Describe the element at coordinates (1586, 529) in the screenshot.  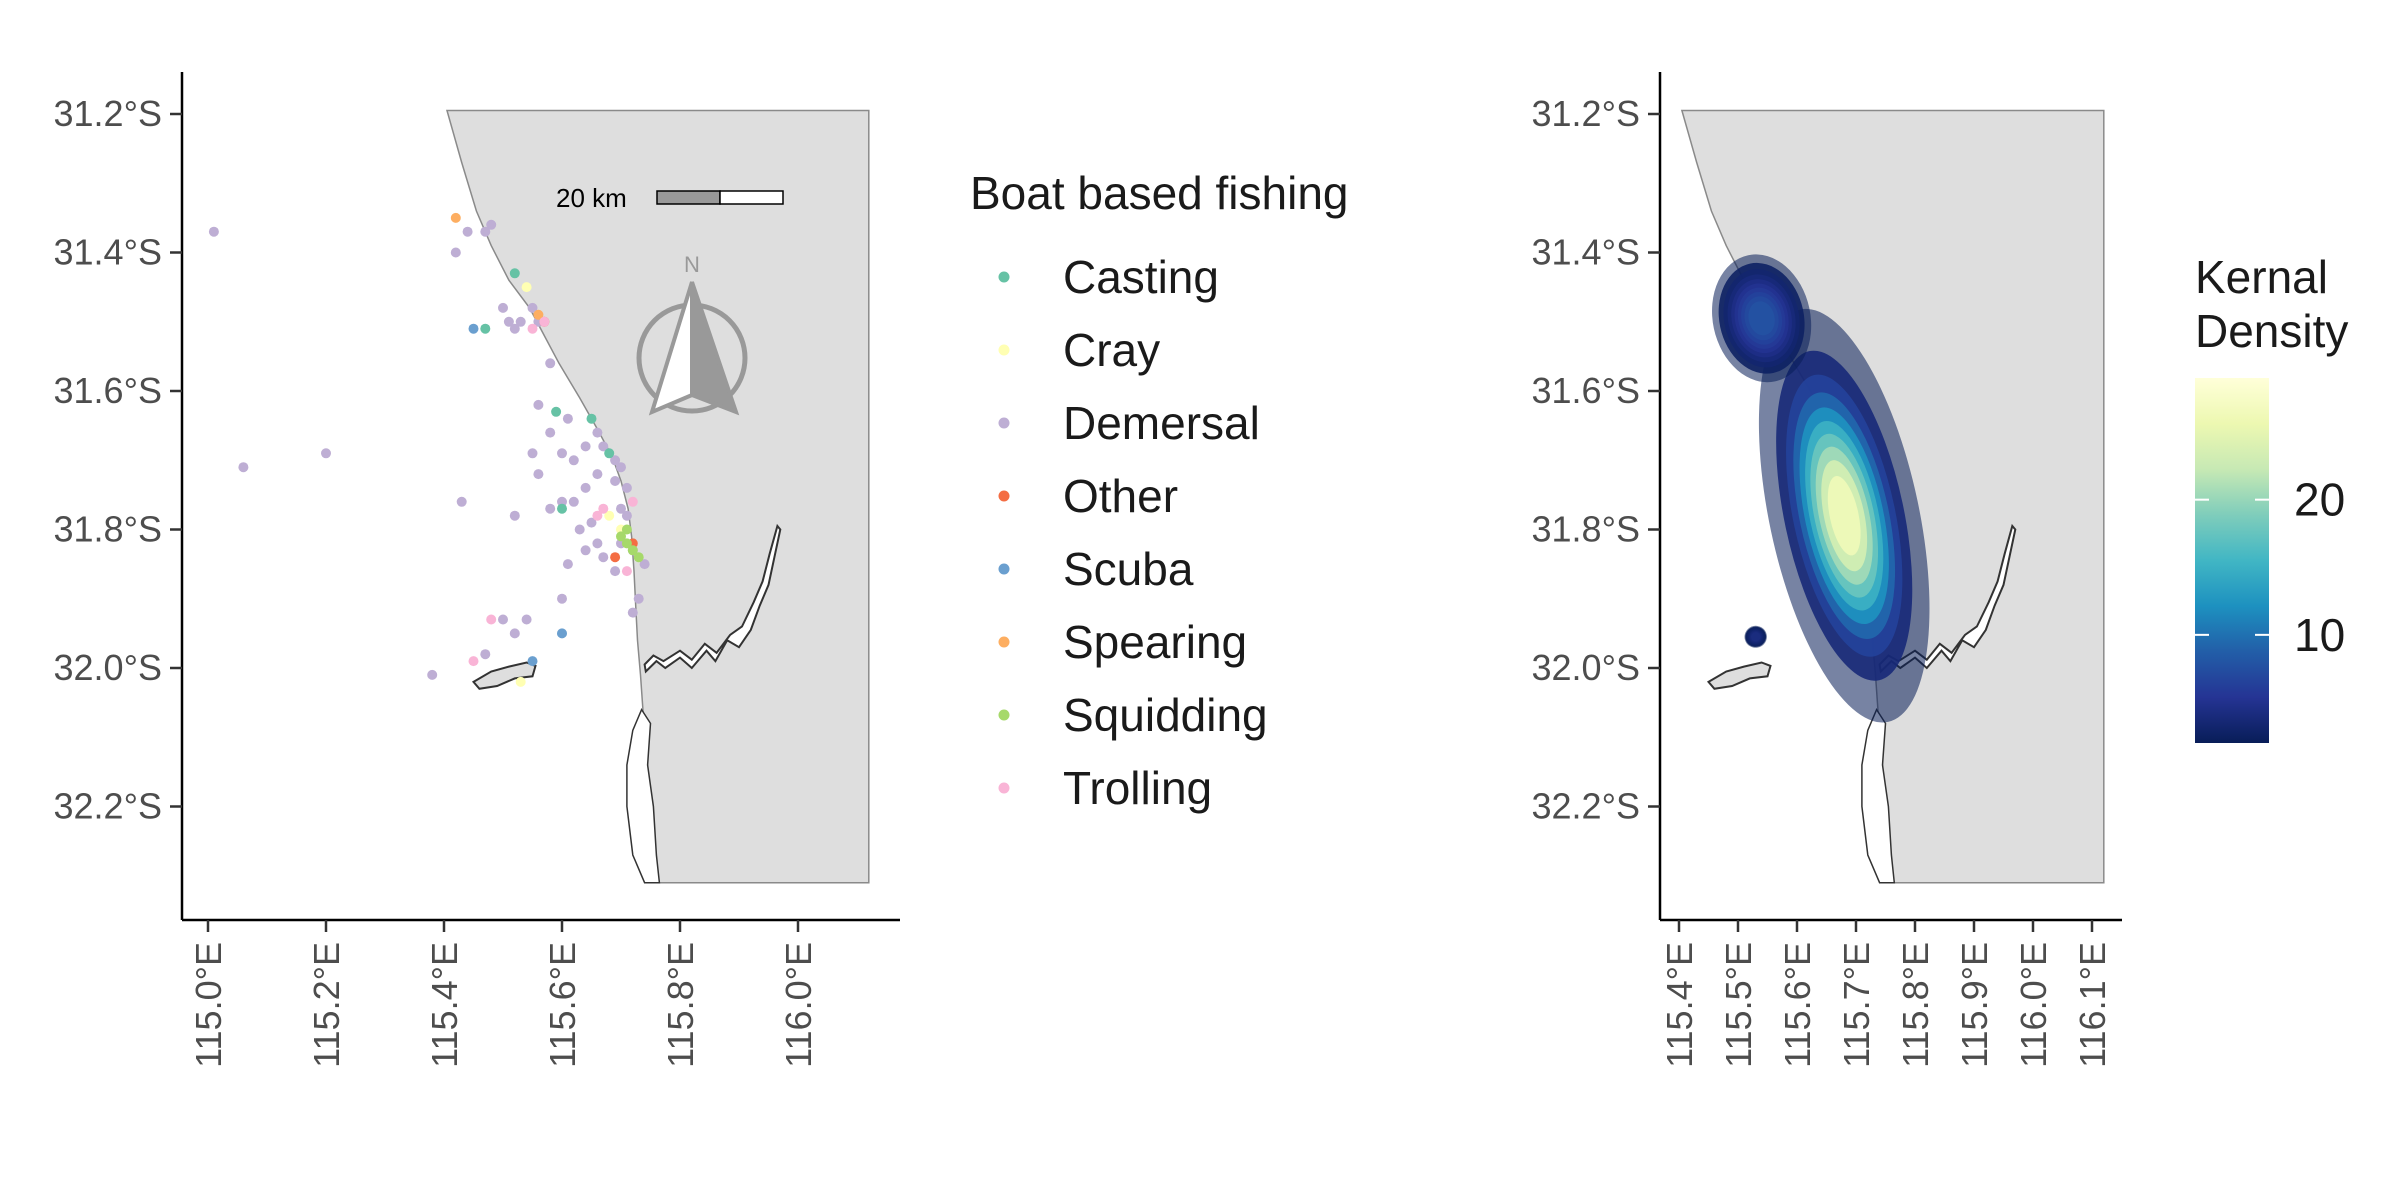
I see `y-tick-label: 31.8°S` at that location.